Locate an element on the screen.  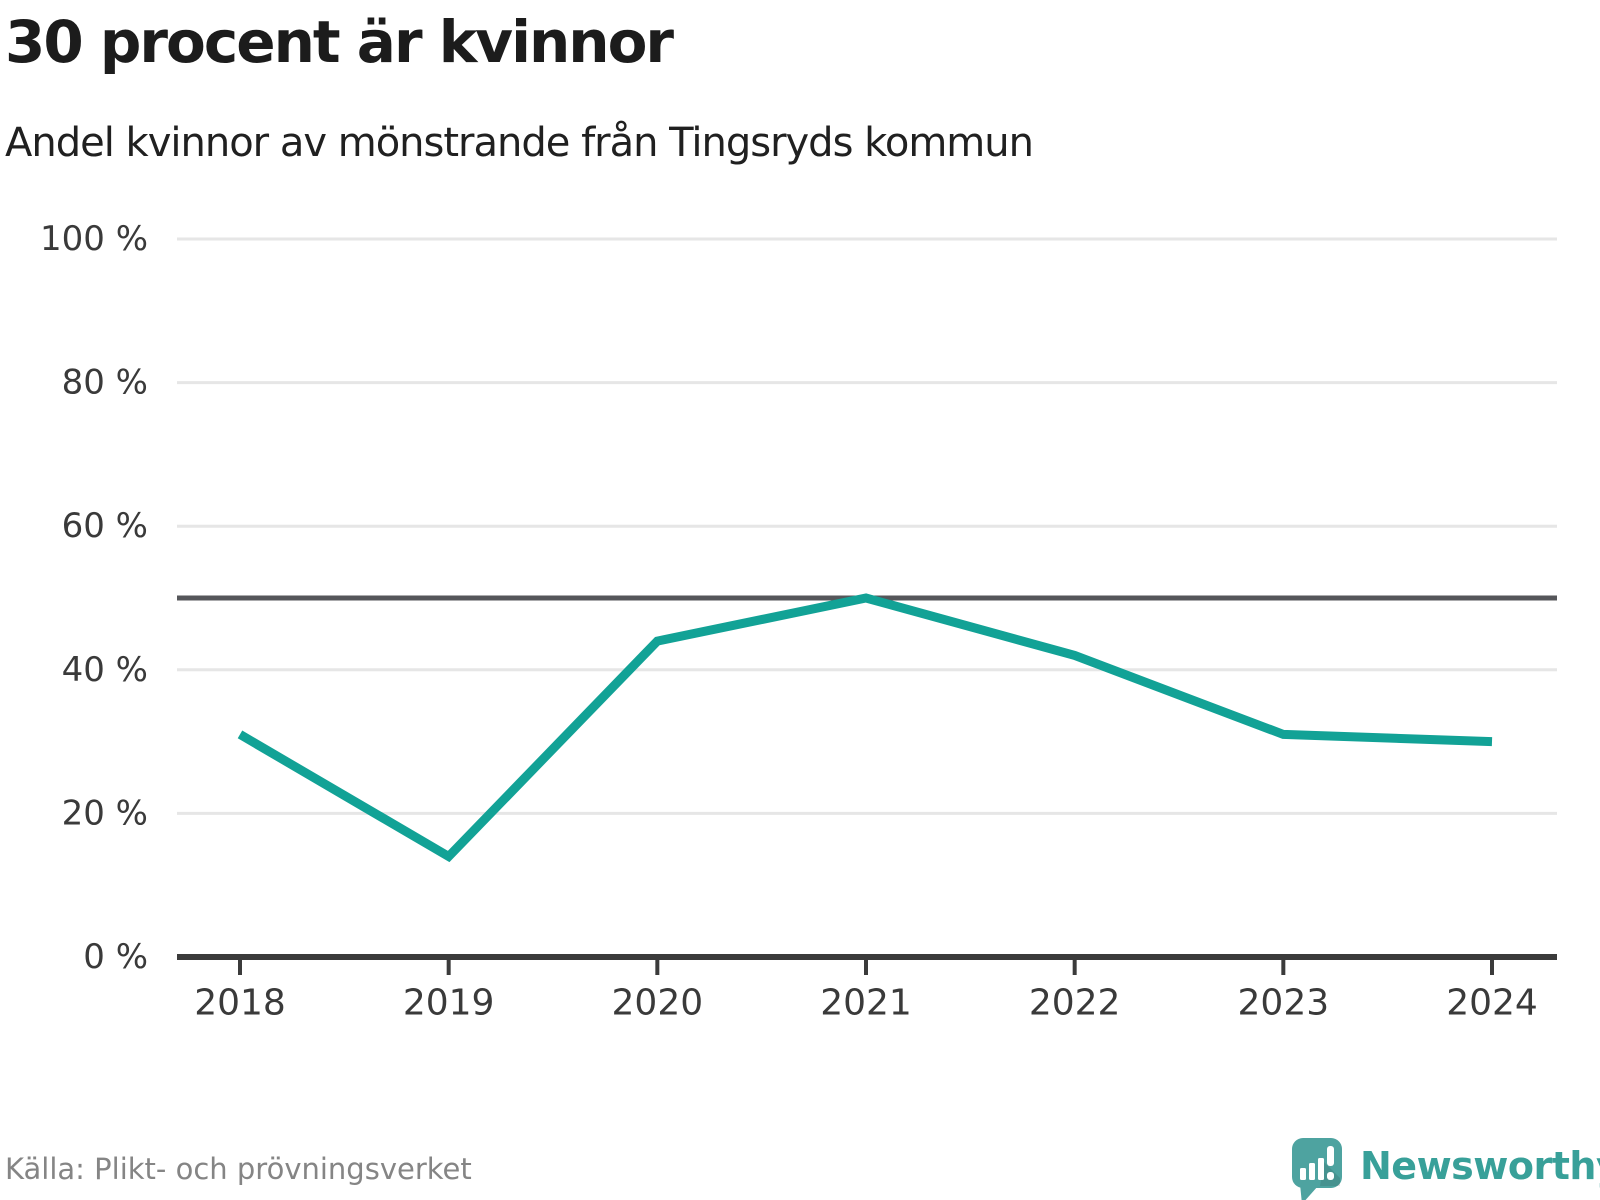
x-axis-label-2022: 2022 is located at coordinates (1075, 1003).